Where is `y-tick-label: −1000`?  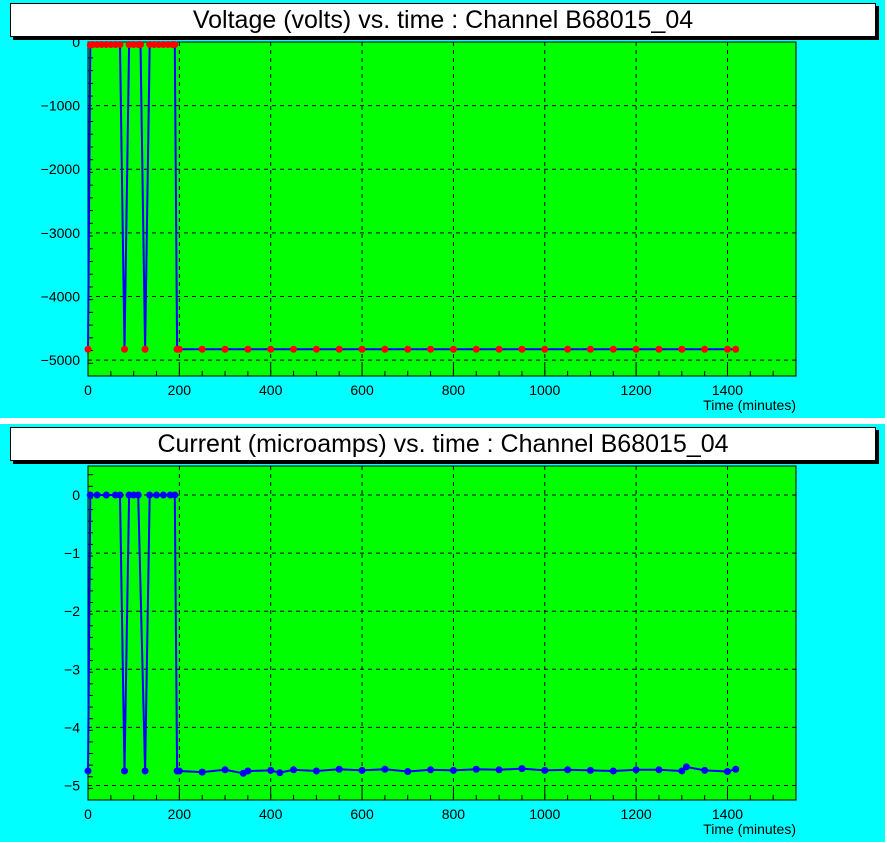
y-tick-label: −1000 is located at coordinates (61, 106).